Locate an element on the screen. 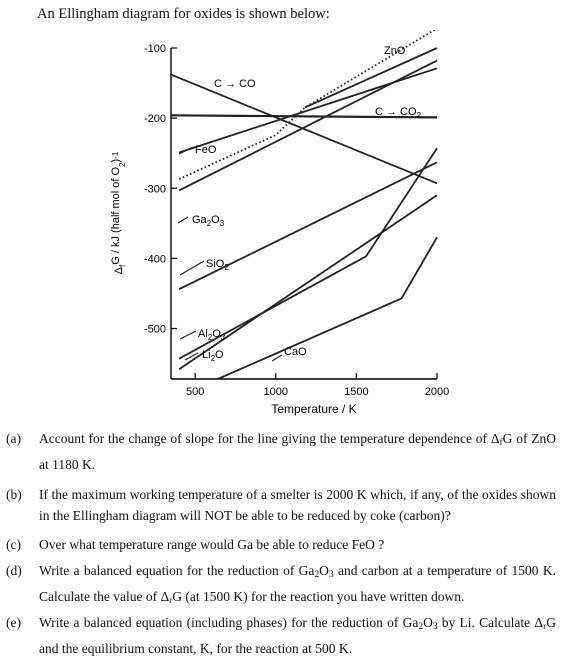  leader-al2o3 is located at coordinates (188, 335).